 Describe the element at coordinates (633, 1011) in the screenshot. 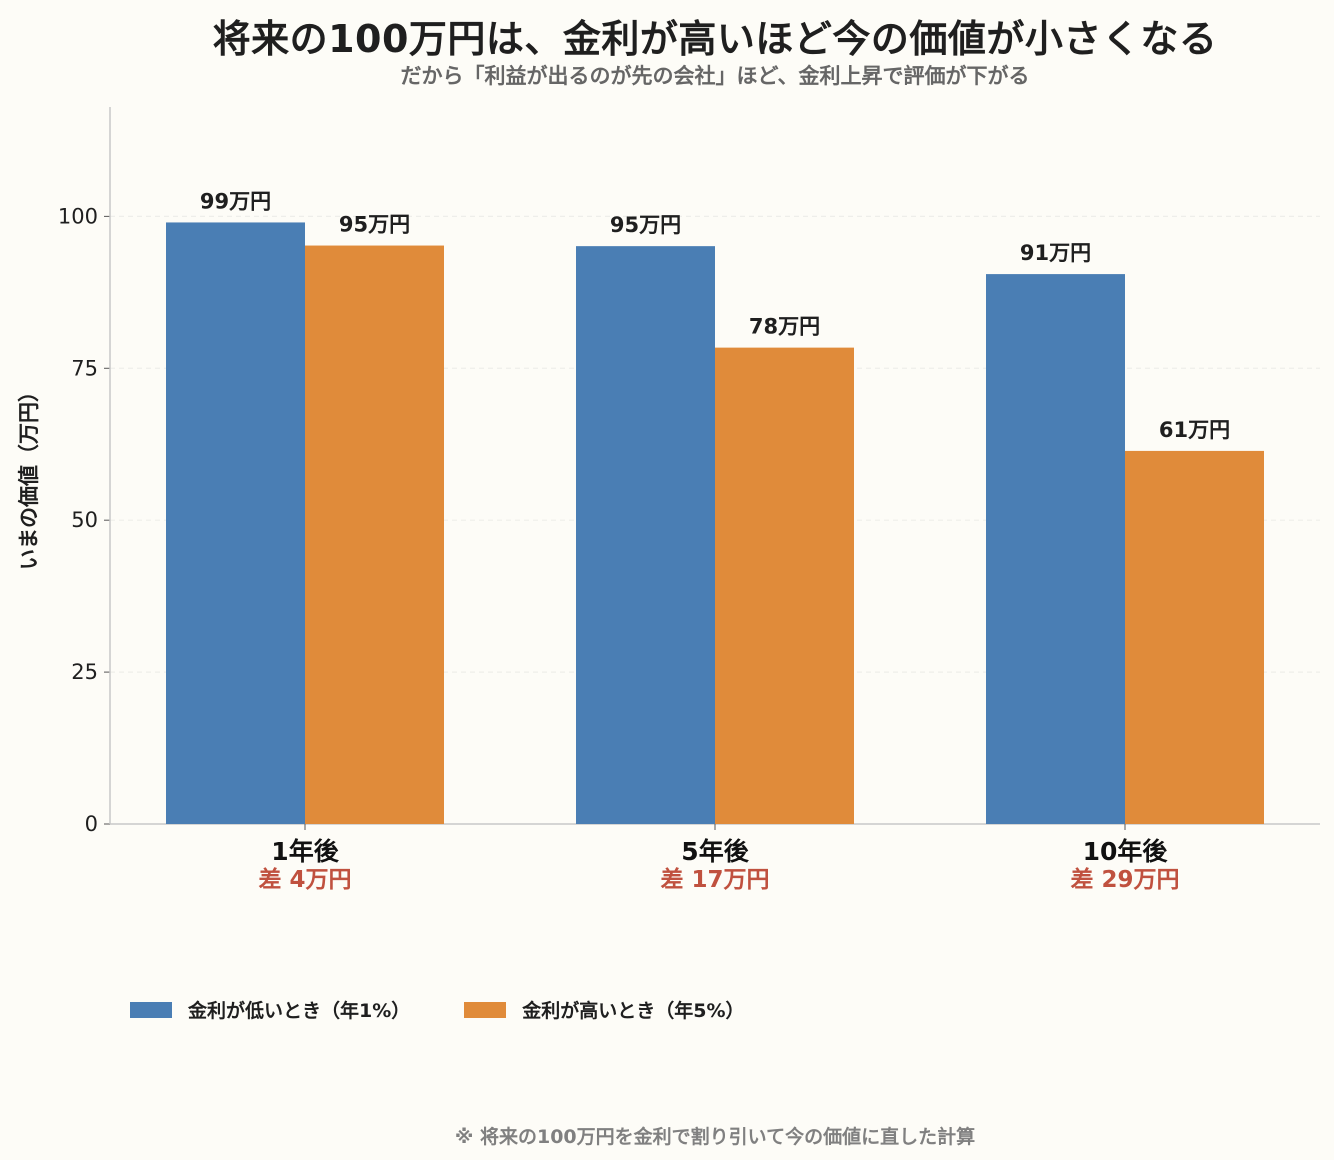

I see `legend-label-high-rate: 金利が高いとき（年5%）` at that location.